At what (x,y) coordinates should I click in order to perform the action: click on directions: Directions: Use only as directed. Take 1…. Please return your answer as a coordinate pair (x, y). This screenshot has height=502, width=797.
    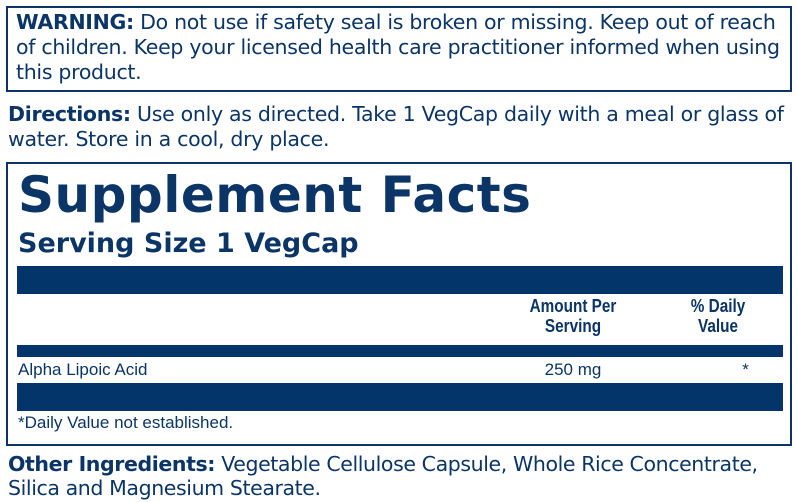
    Looking at the image, I should click on (401, 127).